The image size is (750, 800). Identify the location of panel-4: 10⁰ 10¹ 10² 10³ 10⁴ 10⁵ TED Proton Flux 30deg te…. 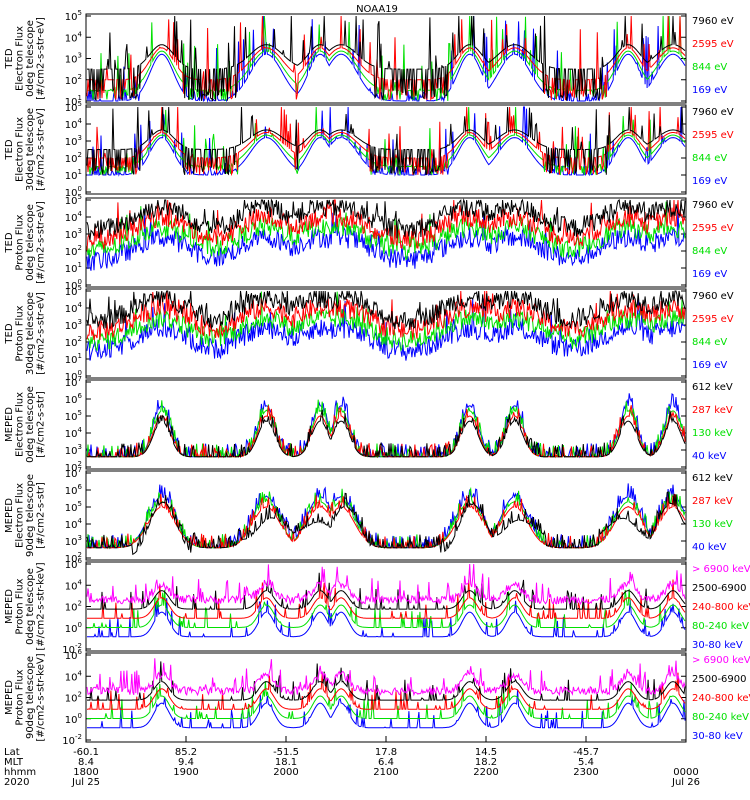
(369, 333).